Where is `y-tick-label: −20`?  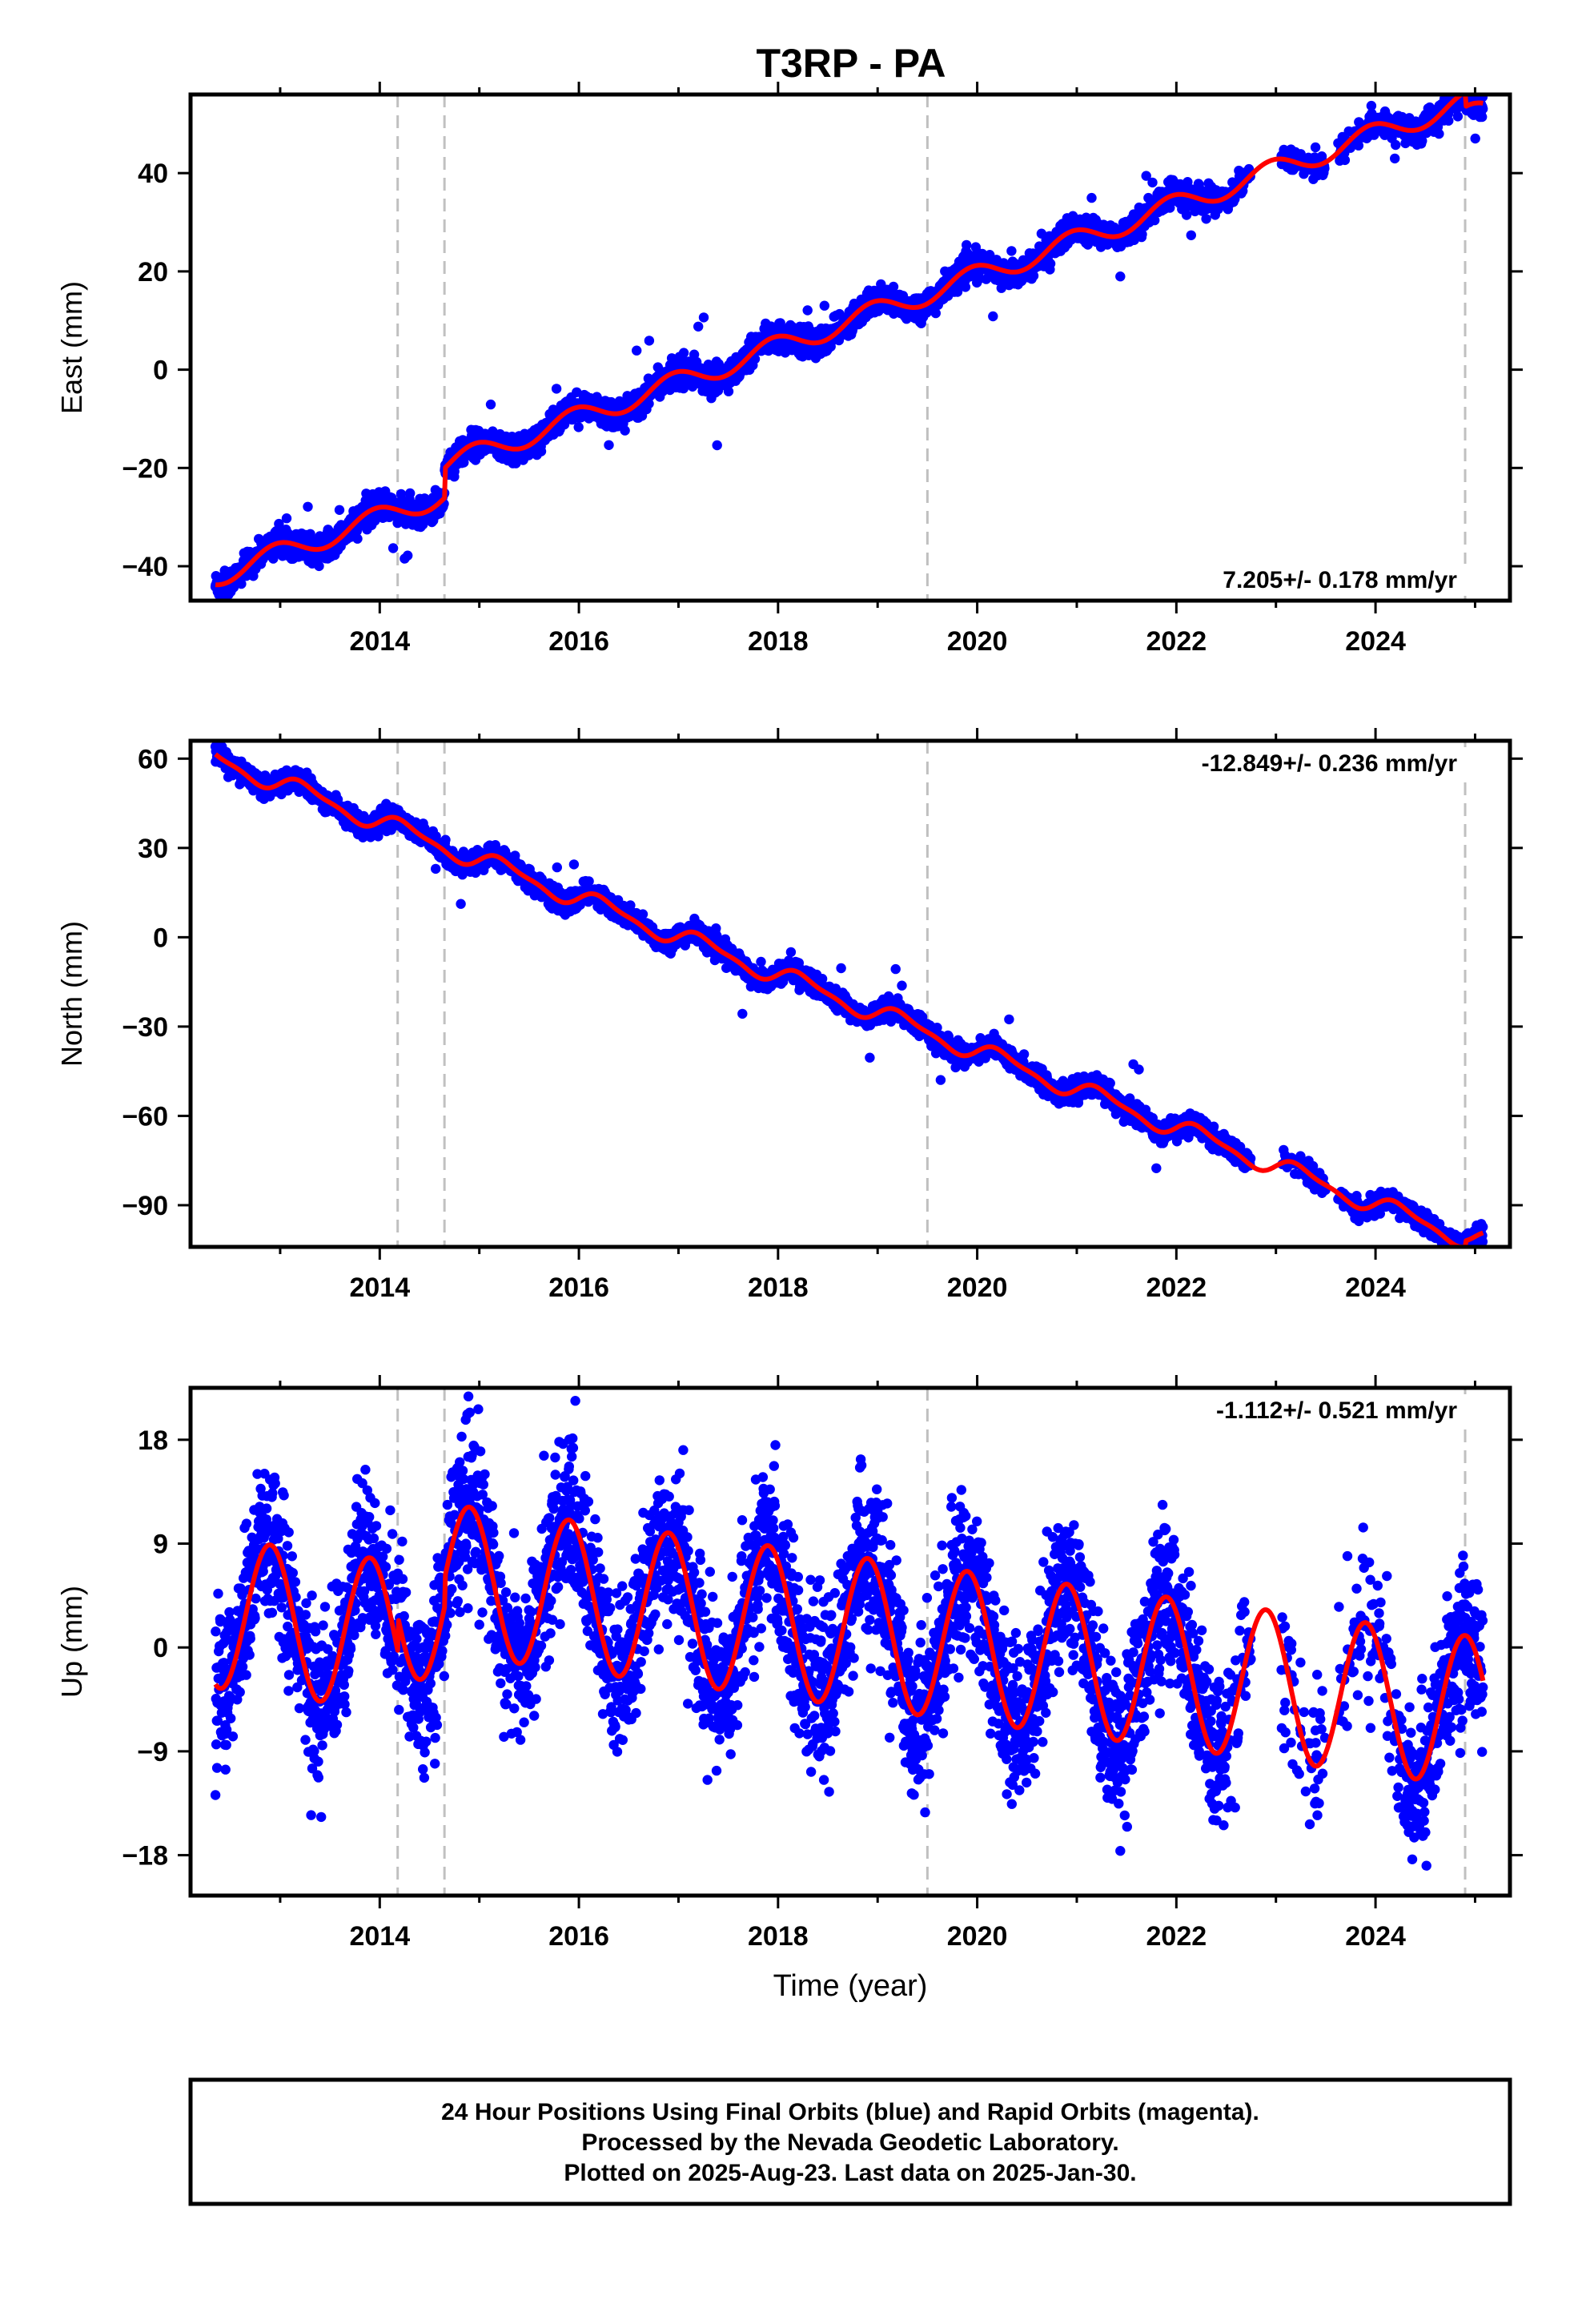
y-tick-label: −20 is located at coordinates (145, 469).